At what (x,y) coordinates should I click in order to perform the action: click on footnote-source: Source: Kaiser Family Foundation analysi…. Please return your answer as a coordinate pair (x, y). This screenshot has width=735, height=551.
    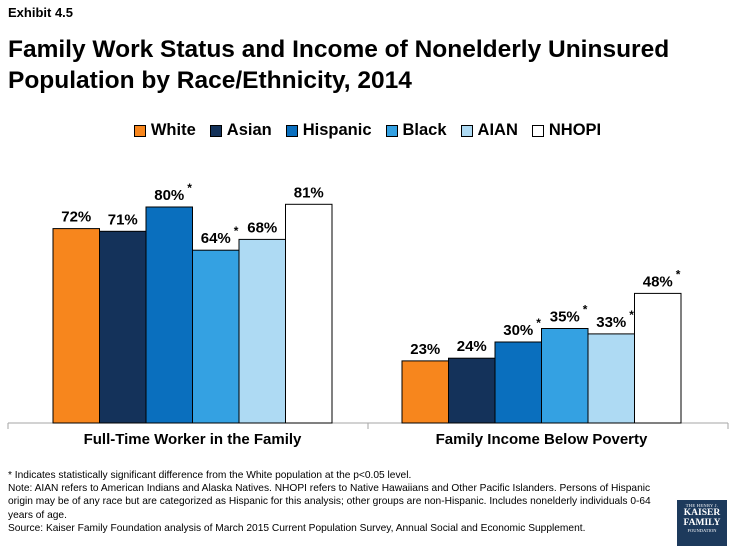
    Looking at the image, I should click on (297, 528).